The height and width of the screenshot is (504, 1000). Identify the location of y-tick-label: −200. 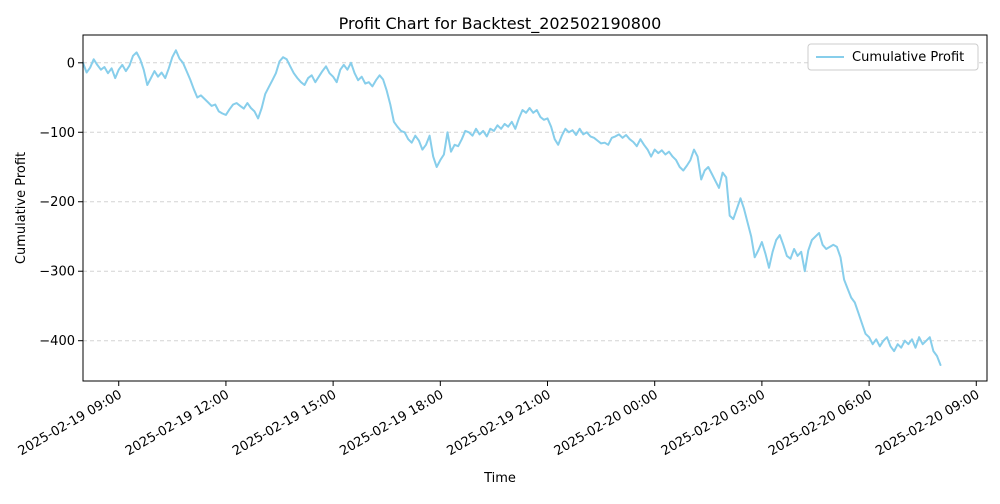
(57, 202).